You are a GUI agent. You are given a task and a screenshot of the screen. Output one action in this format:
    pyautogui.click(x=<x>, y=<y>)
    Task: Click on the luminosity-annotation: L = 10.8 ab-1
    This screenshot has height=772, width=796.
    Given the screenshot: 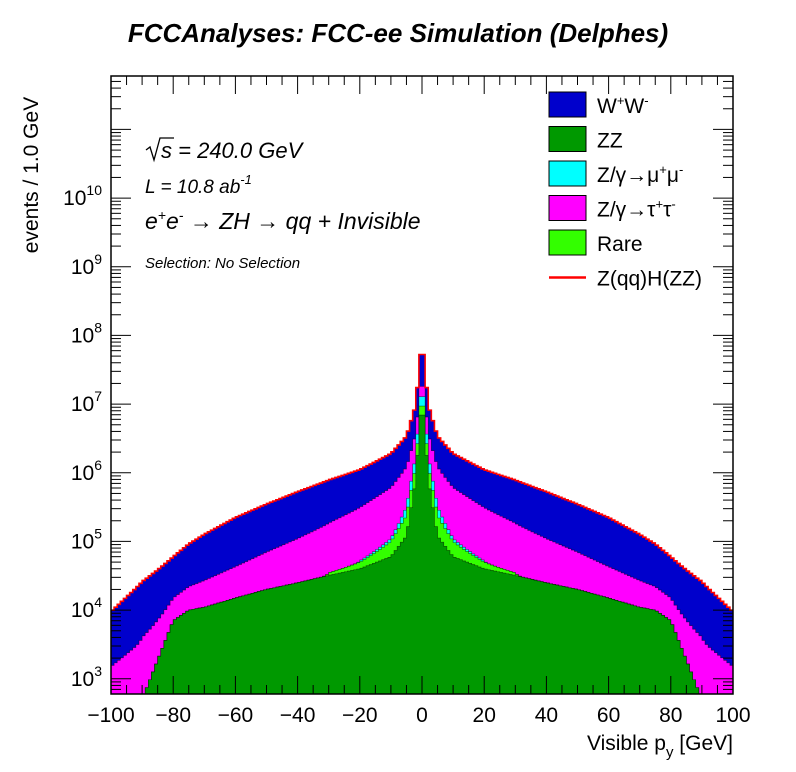 What is the action you would take?
    pyautogui.click(x=198, y=185)
    